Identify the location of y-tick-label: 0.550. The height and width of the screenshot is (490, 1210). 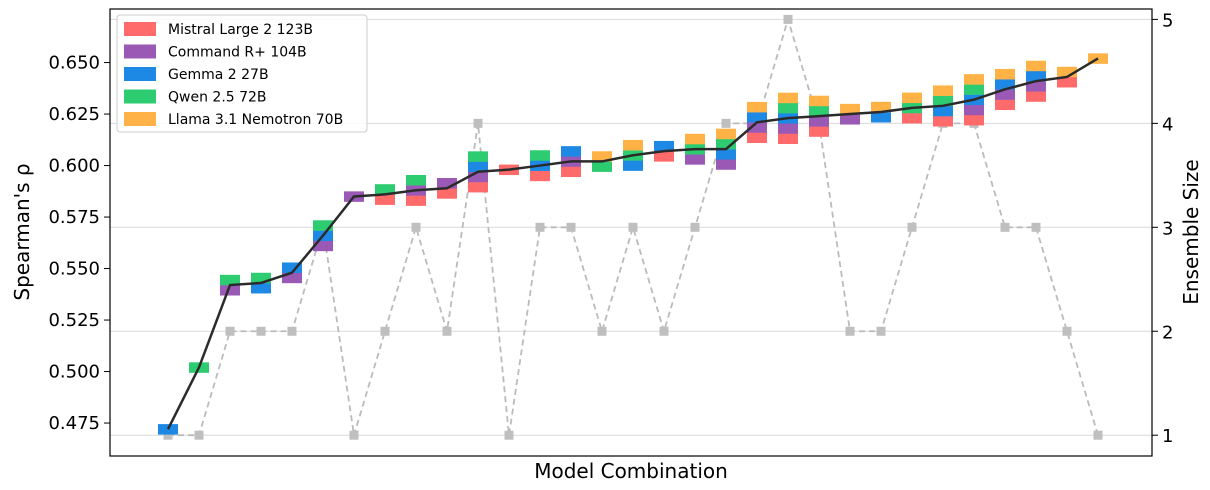
(74, 269).